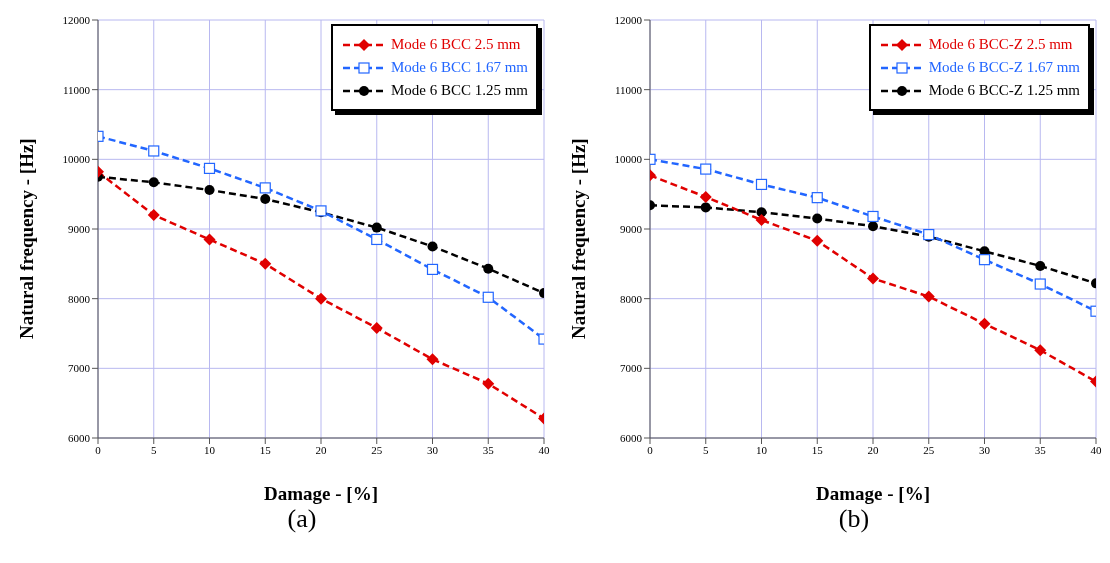 This screenshot has height=563, width=1110. I want to click on legend-label: Mode 6 BCC-Z 1.67 mm, so click(1004, 67).